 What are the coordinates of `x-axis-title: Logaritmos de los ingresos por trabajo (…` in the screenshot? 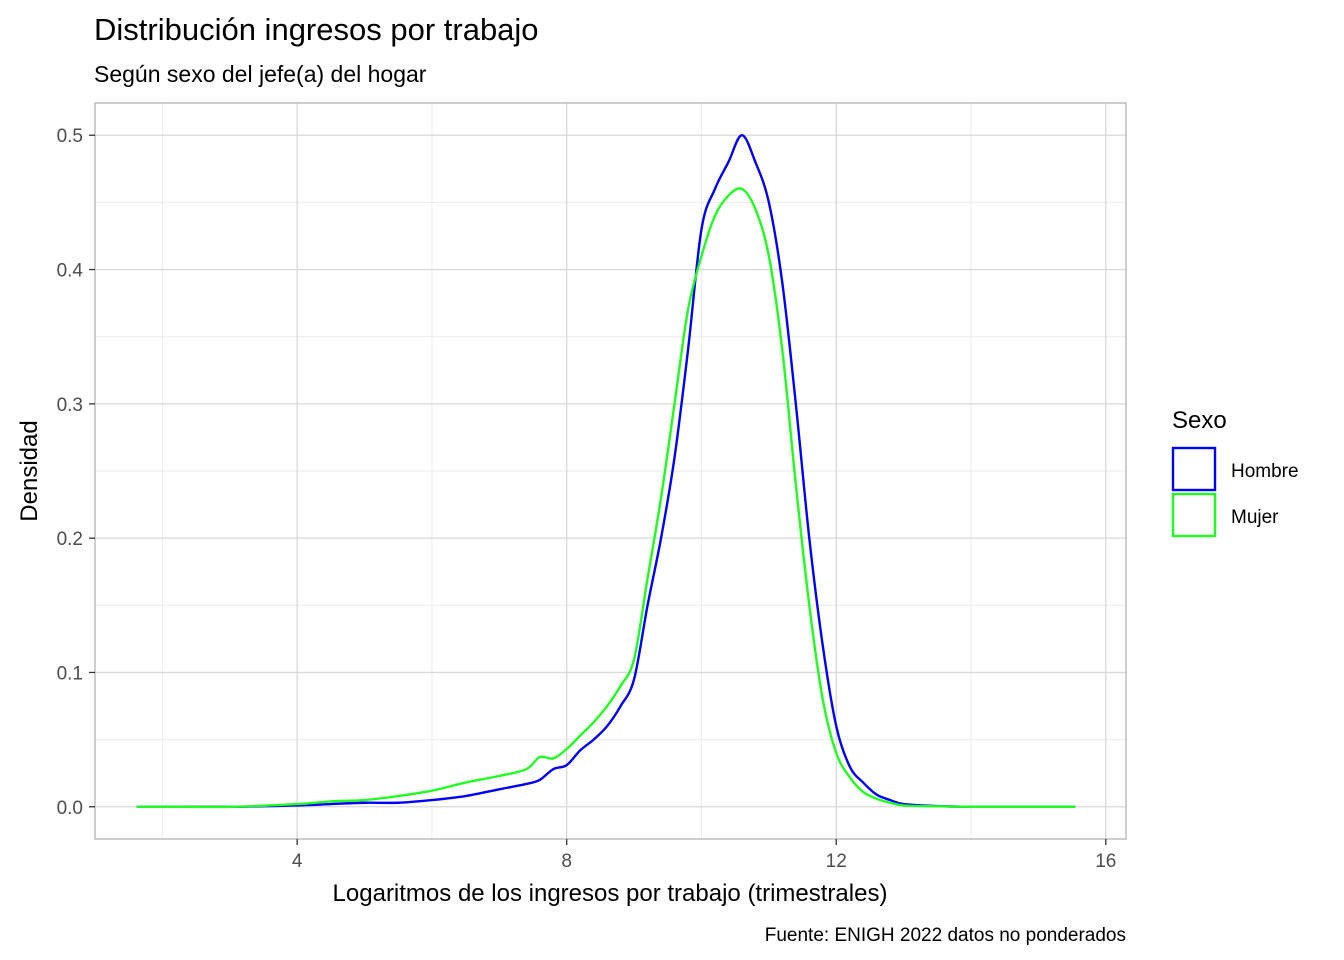 It's located at (610, 893).